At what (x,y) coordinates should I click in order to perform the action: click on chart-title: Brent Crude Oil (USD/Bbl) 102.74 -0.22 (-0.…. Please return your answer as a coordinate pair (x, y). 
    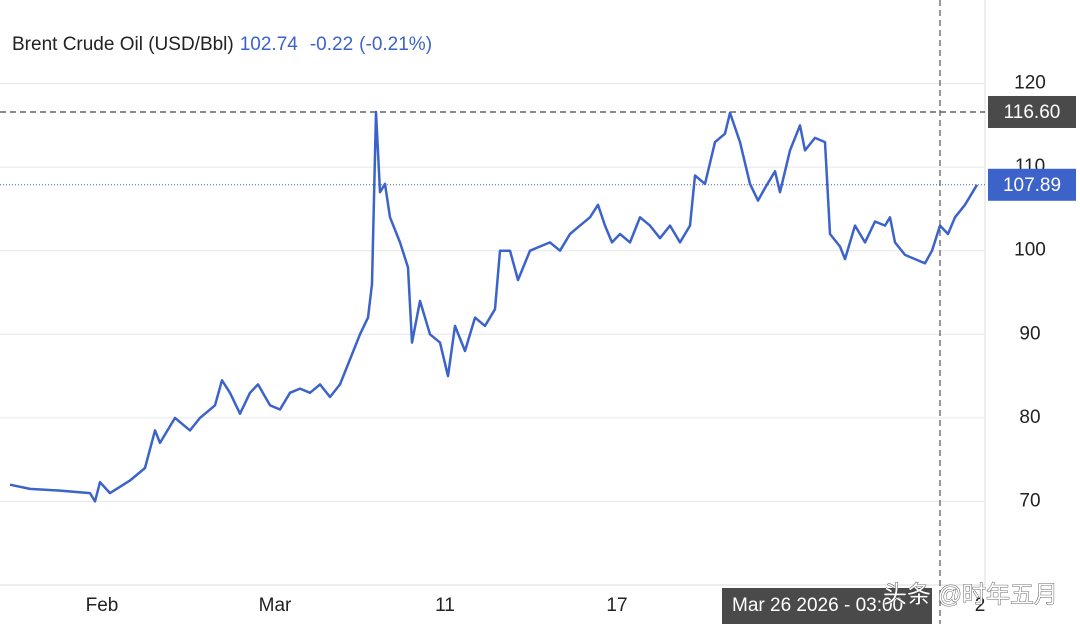
    Looking at the image, I should click on (222, 44).